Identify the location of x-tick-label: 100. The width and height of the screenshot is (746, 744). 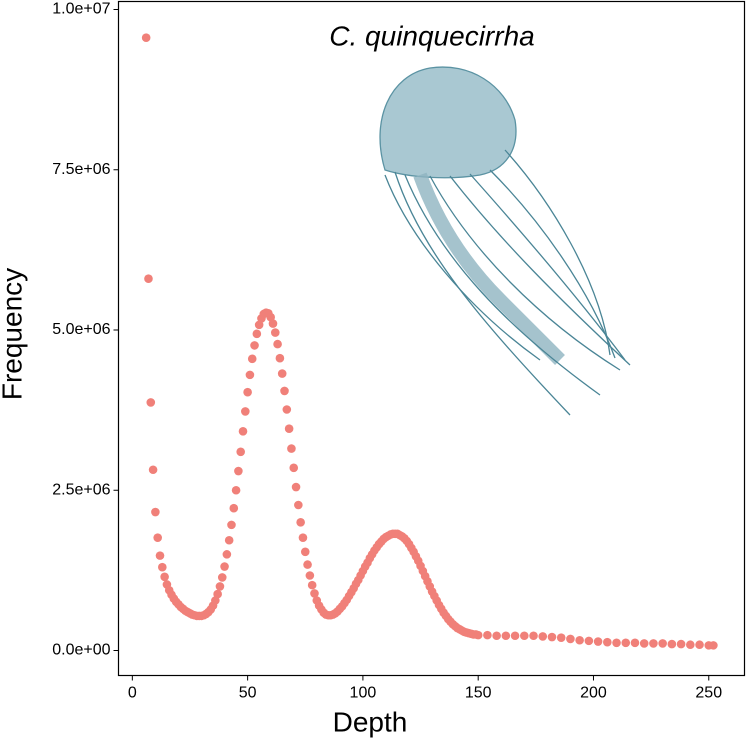
(363, 693).